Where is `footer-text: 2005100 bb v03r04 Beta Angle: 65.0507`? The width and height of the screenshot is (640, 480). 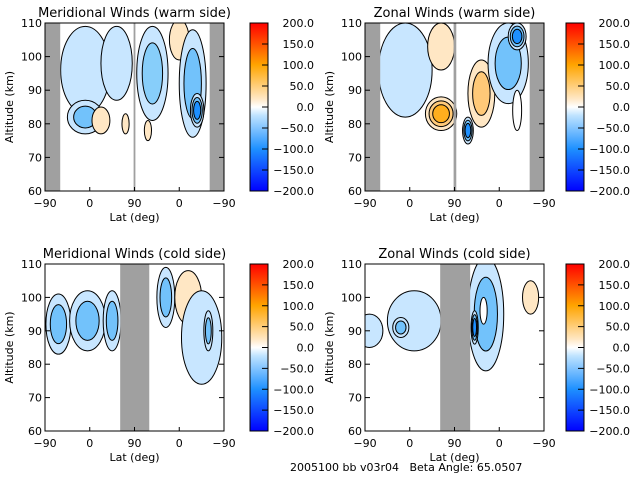
footer-text: 2005100 bb v03r04 Beta Angle: 65.0507 is located at coordinates (406, 467).